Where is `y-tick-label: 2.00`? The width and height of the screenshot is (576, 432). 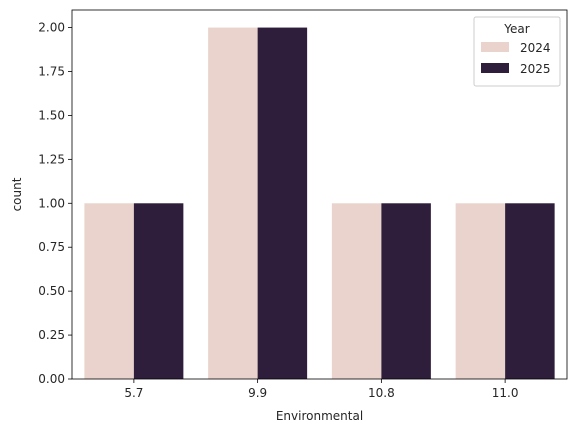 y-tick-label: 2.00 is located at coordinates (51, 28).